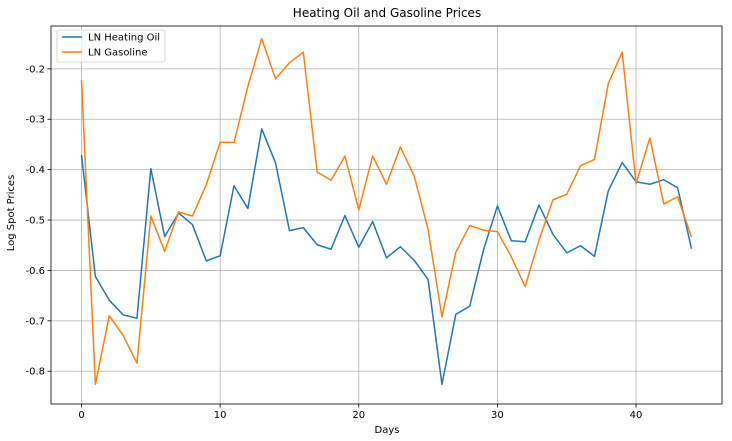 The width and height of the screenshot is (732, 441). Describe the element at coordinates (124, 38) in the screenshot. I see `legend-label: LN Heating Oil` at that location.